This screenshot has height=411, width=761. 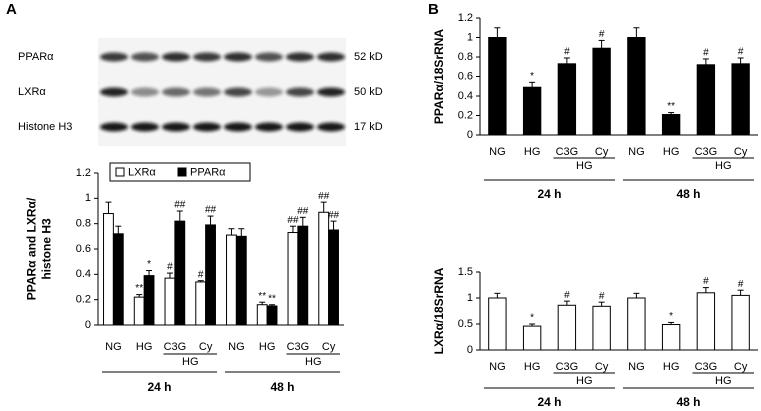 I want to click on blot-label: PPARα, so click(x=36, y=57).